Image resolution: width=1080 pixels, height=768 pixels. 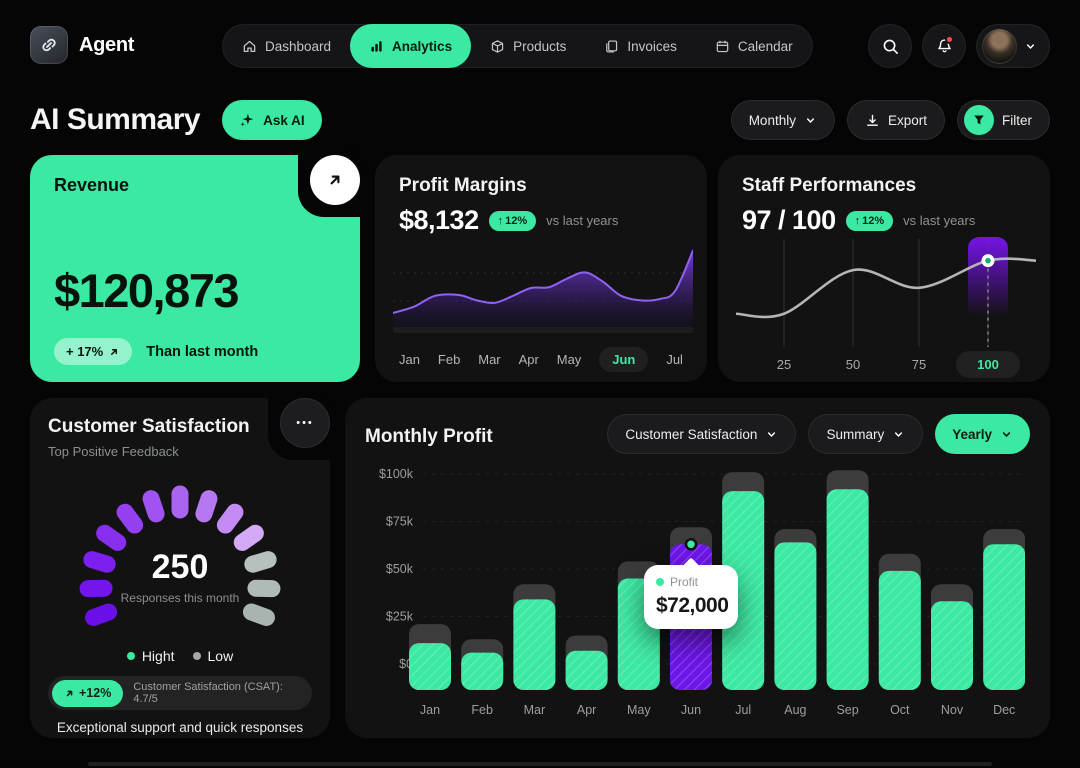 I want to click on revenue-delta-badge: + 17%, so click(x=93, y=351).